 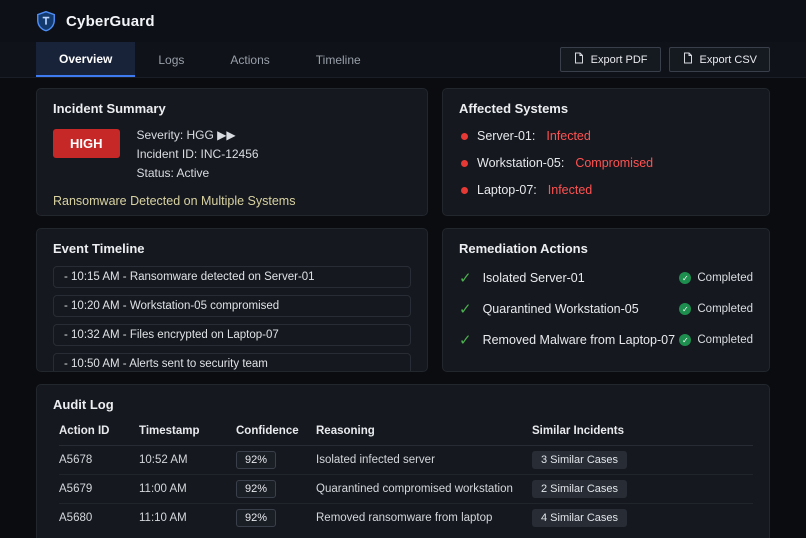 I want to click on system-status: Compromised, so click(x=614, y=163).